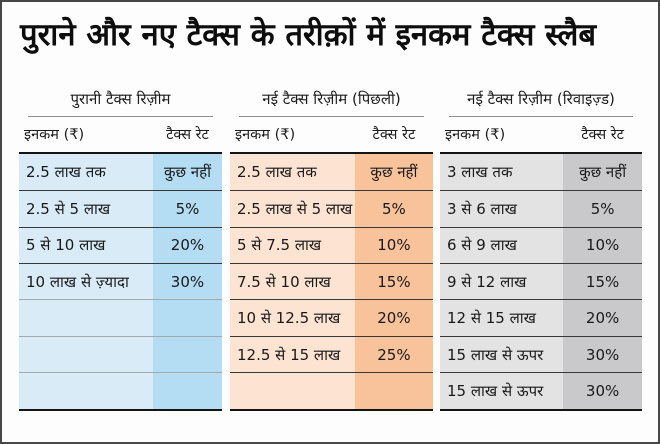 This screenshot has width=660, height=444. Describe the element at coordinates (331, 98) in the screenshot. I see `table-title: नई टैक्स रिज़ीम (पिछली)` at that location.